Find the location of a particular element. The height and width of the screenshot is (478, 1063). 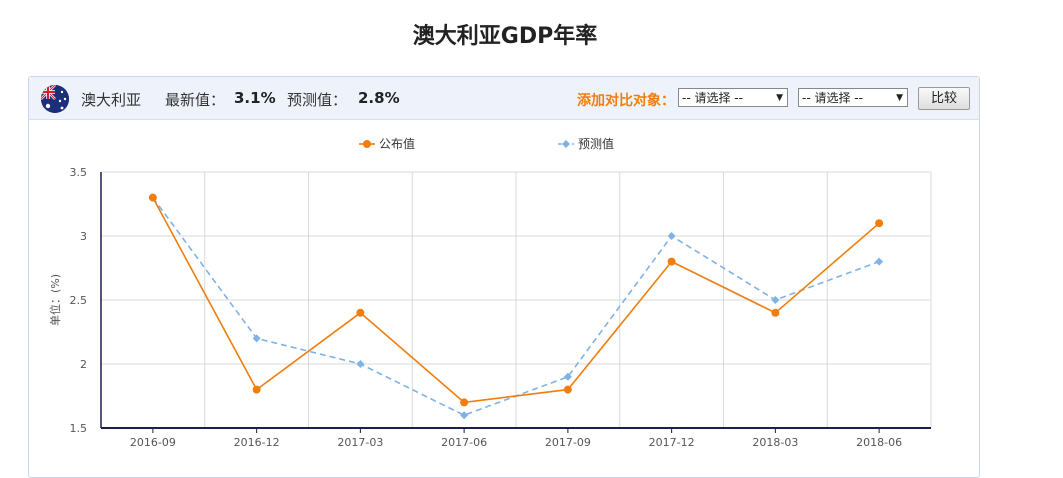

y-tick-label: 2.5 is located at coordinates (79, 300).